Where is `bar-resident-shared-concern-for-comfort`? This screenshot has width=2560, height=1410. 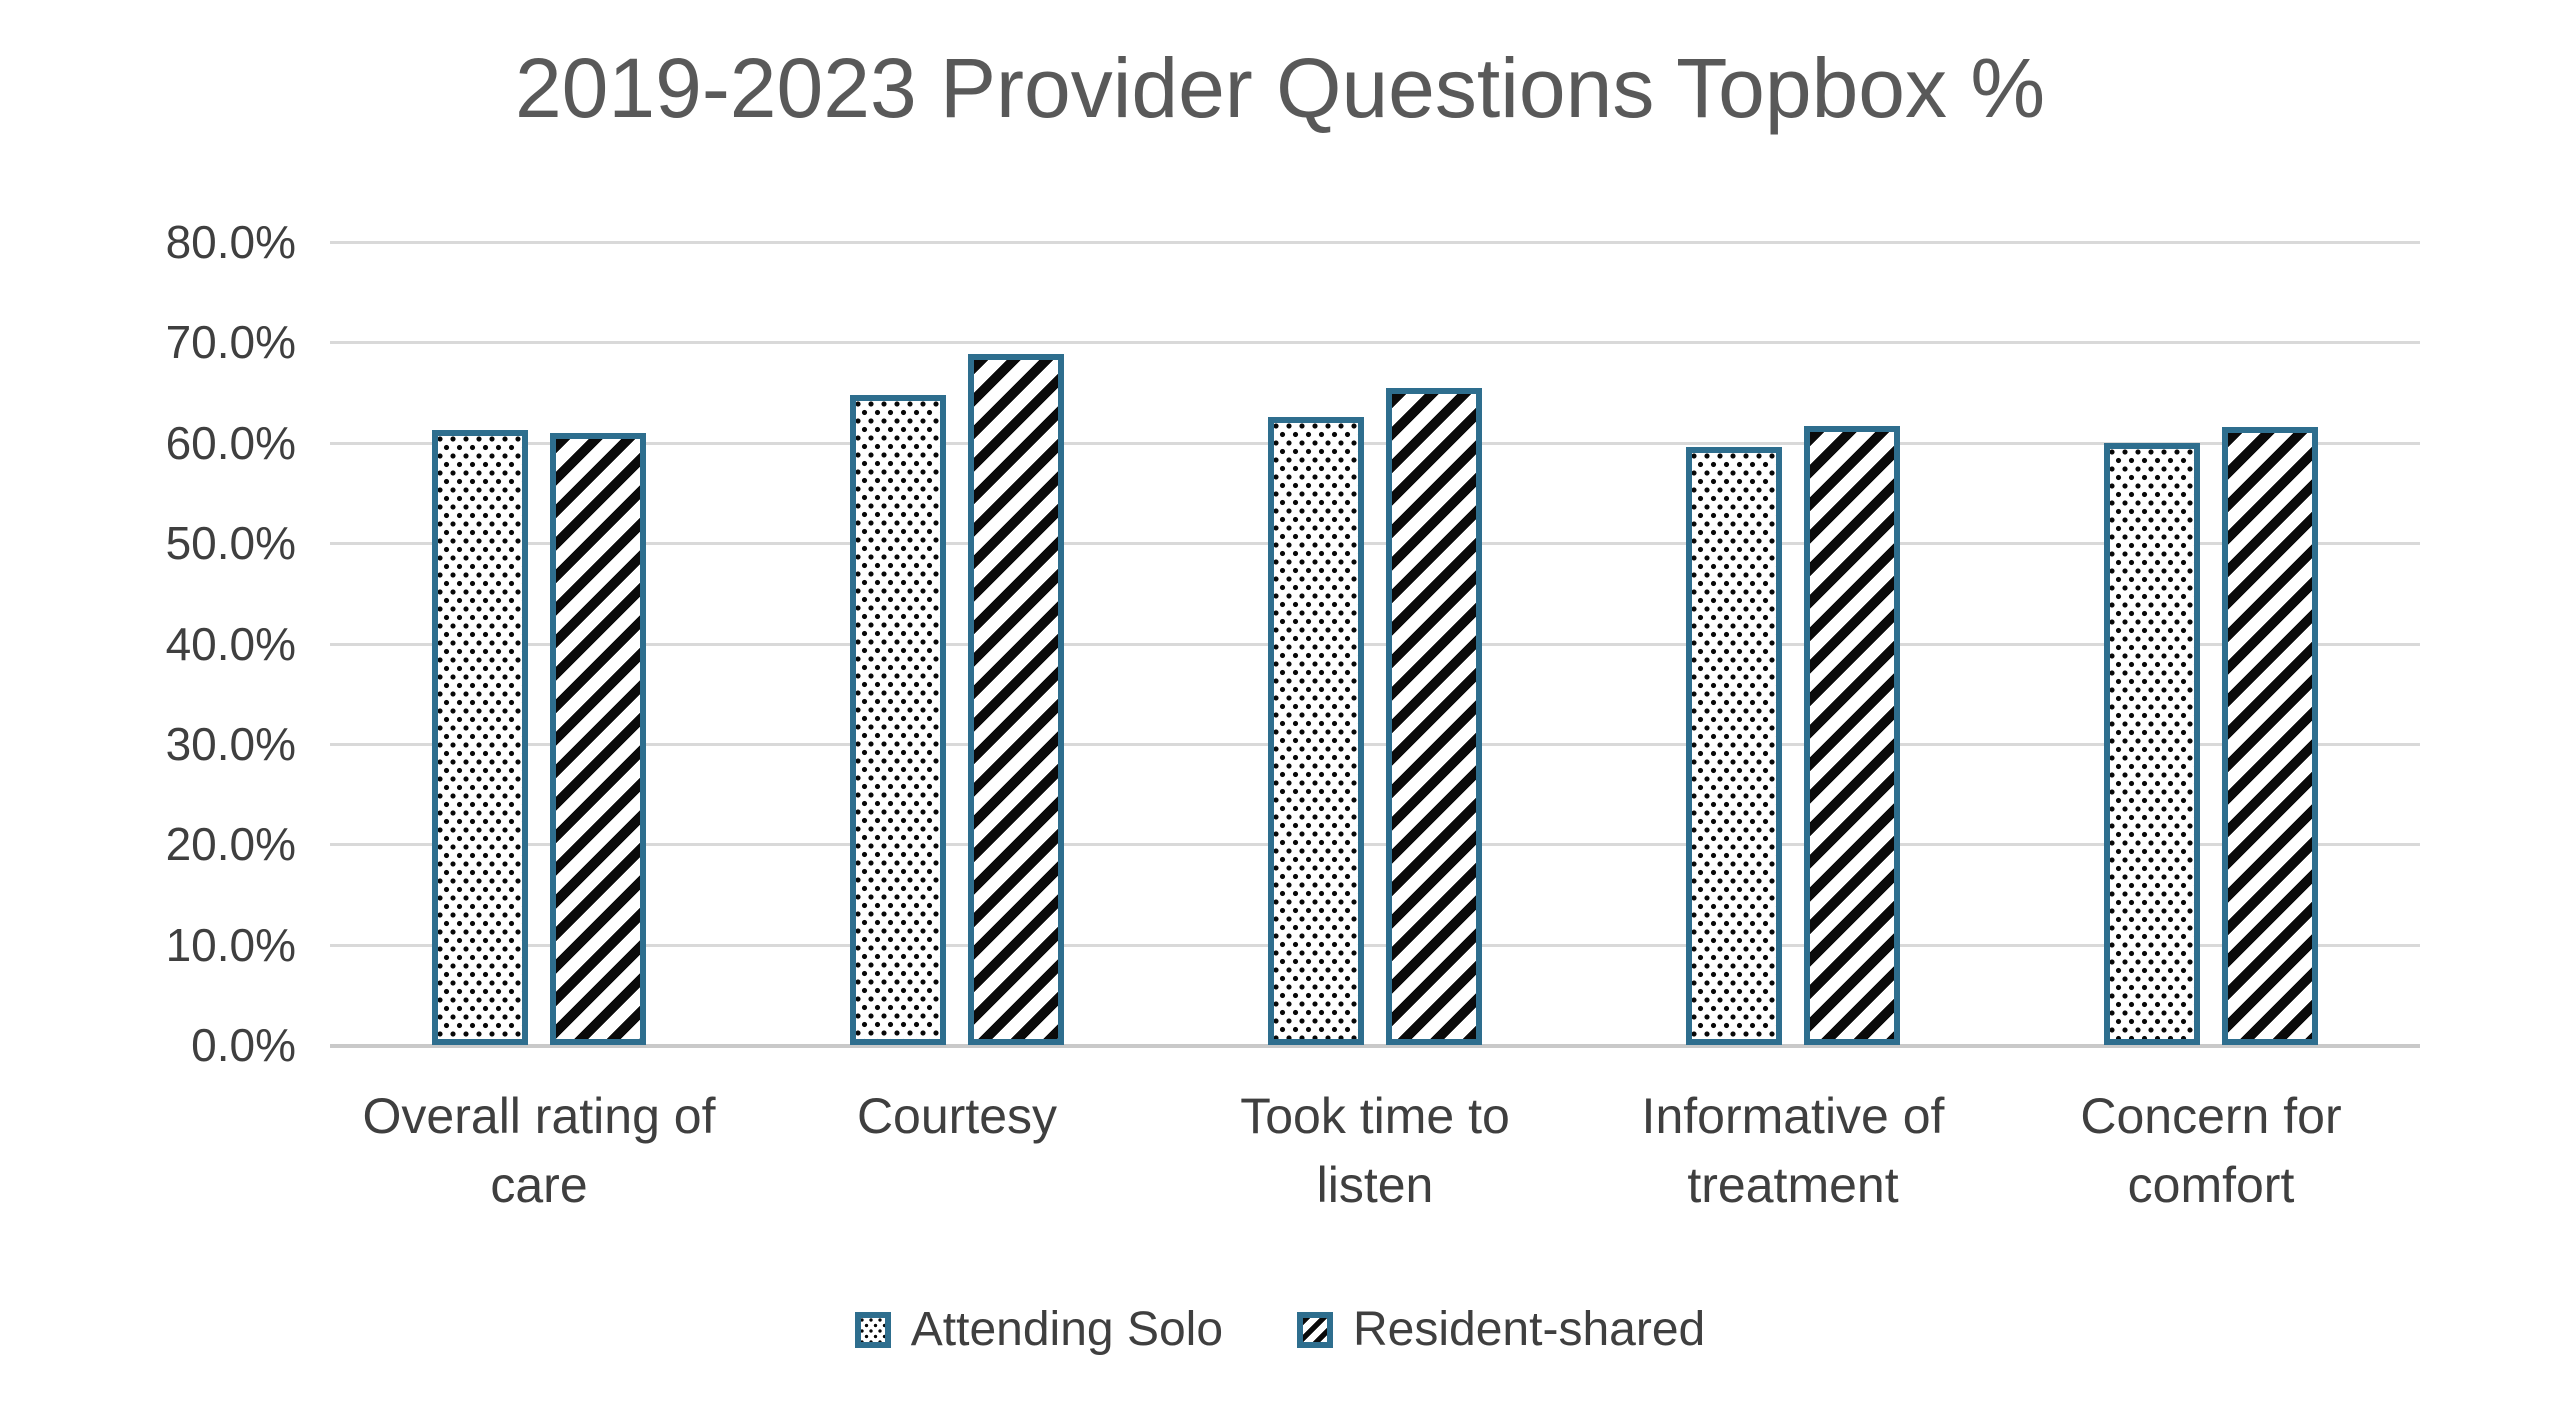 bar-resident-shared-concern-for-comfort is located at coordinates (2270, 735).